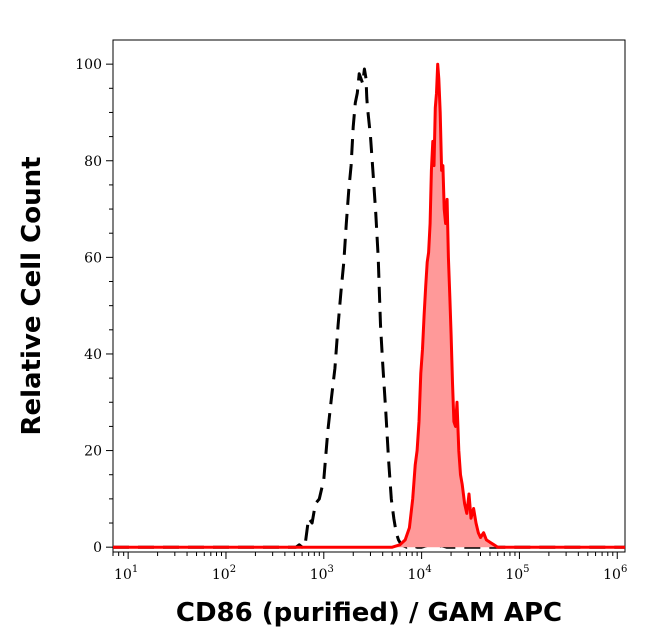  I want to click on x-tick-label: 10⁵, so click(517, 573).